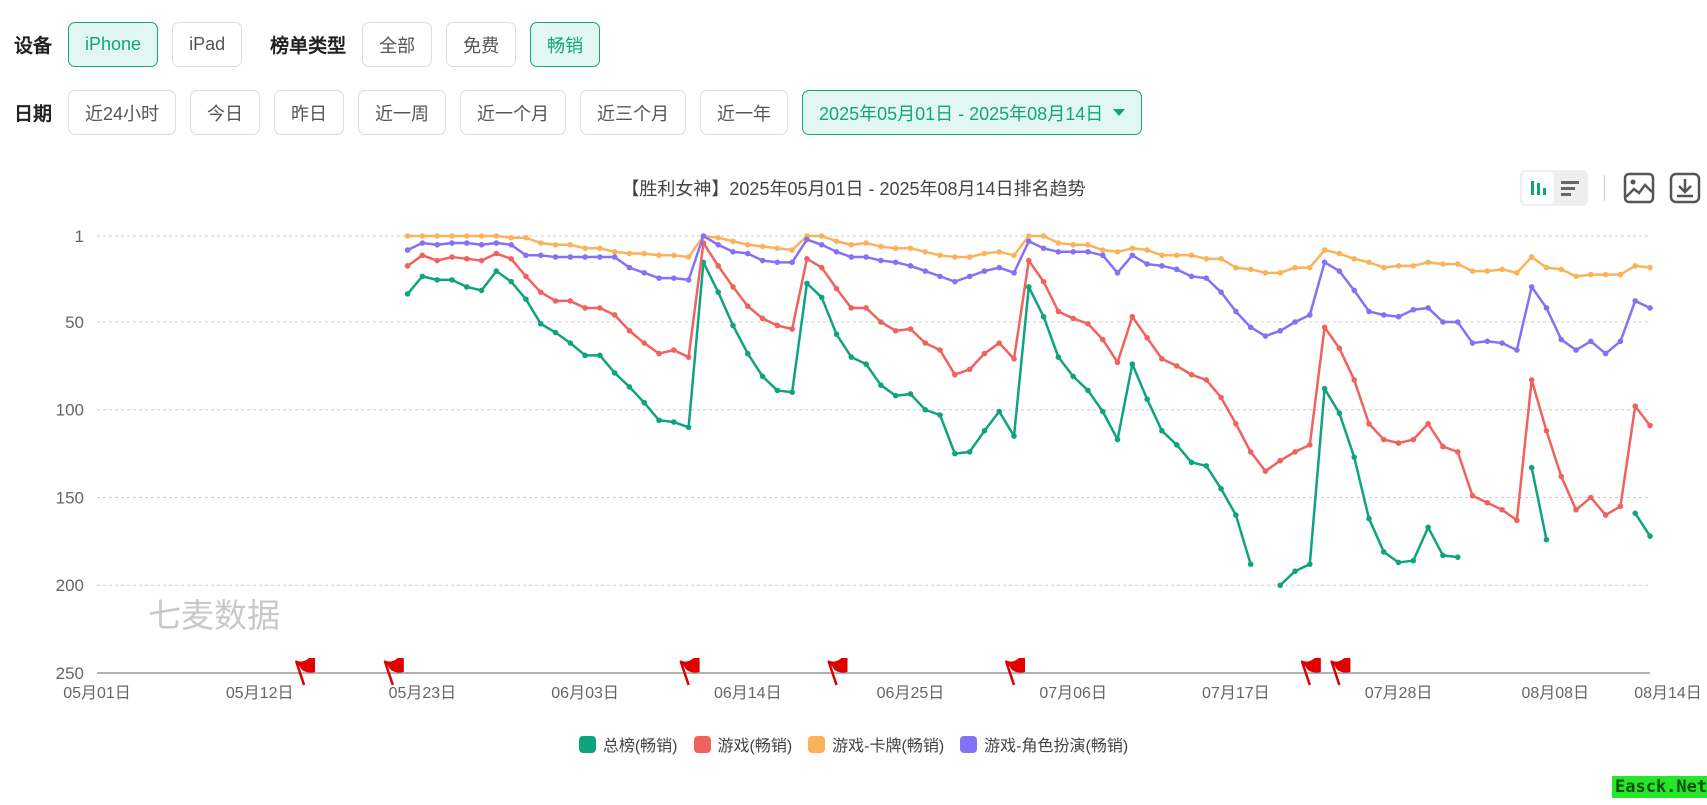 This screenshot has width=1707, height=805. Describe the element at coordinates (1639, 188) in the screenshot. I see `image-icon` at that location.